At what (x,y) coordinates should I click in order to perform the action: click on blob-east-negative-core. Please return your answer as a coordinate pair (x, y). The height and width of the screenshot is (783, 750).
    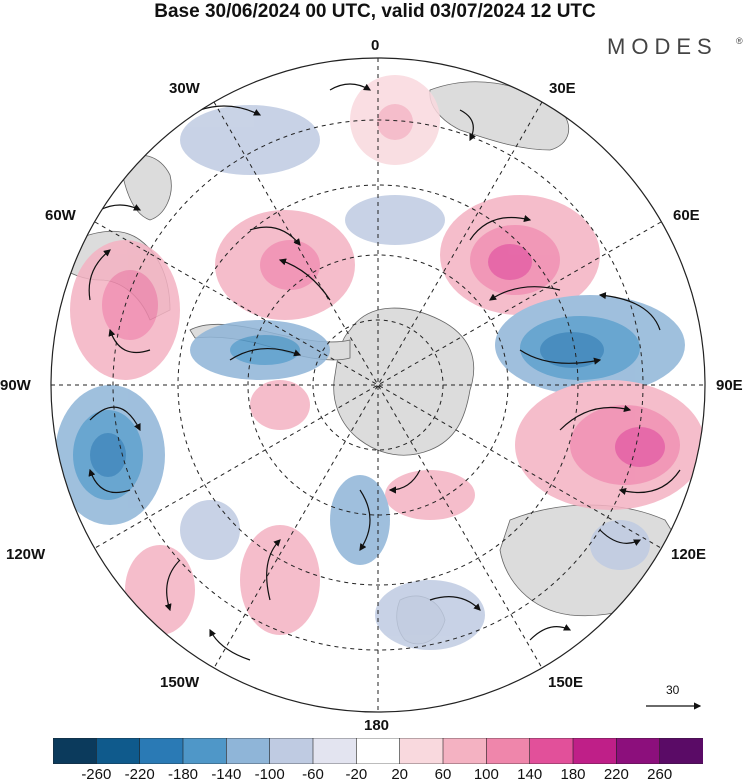
    Looking at the image, I should click on (572, 350).